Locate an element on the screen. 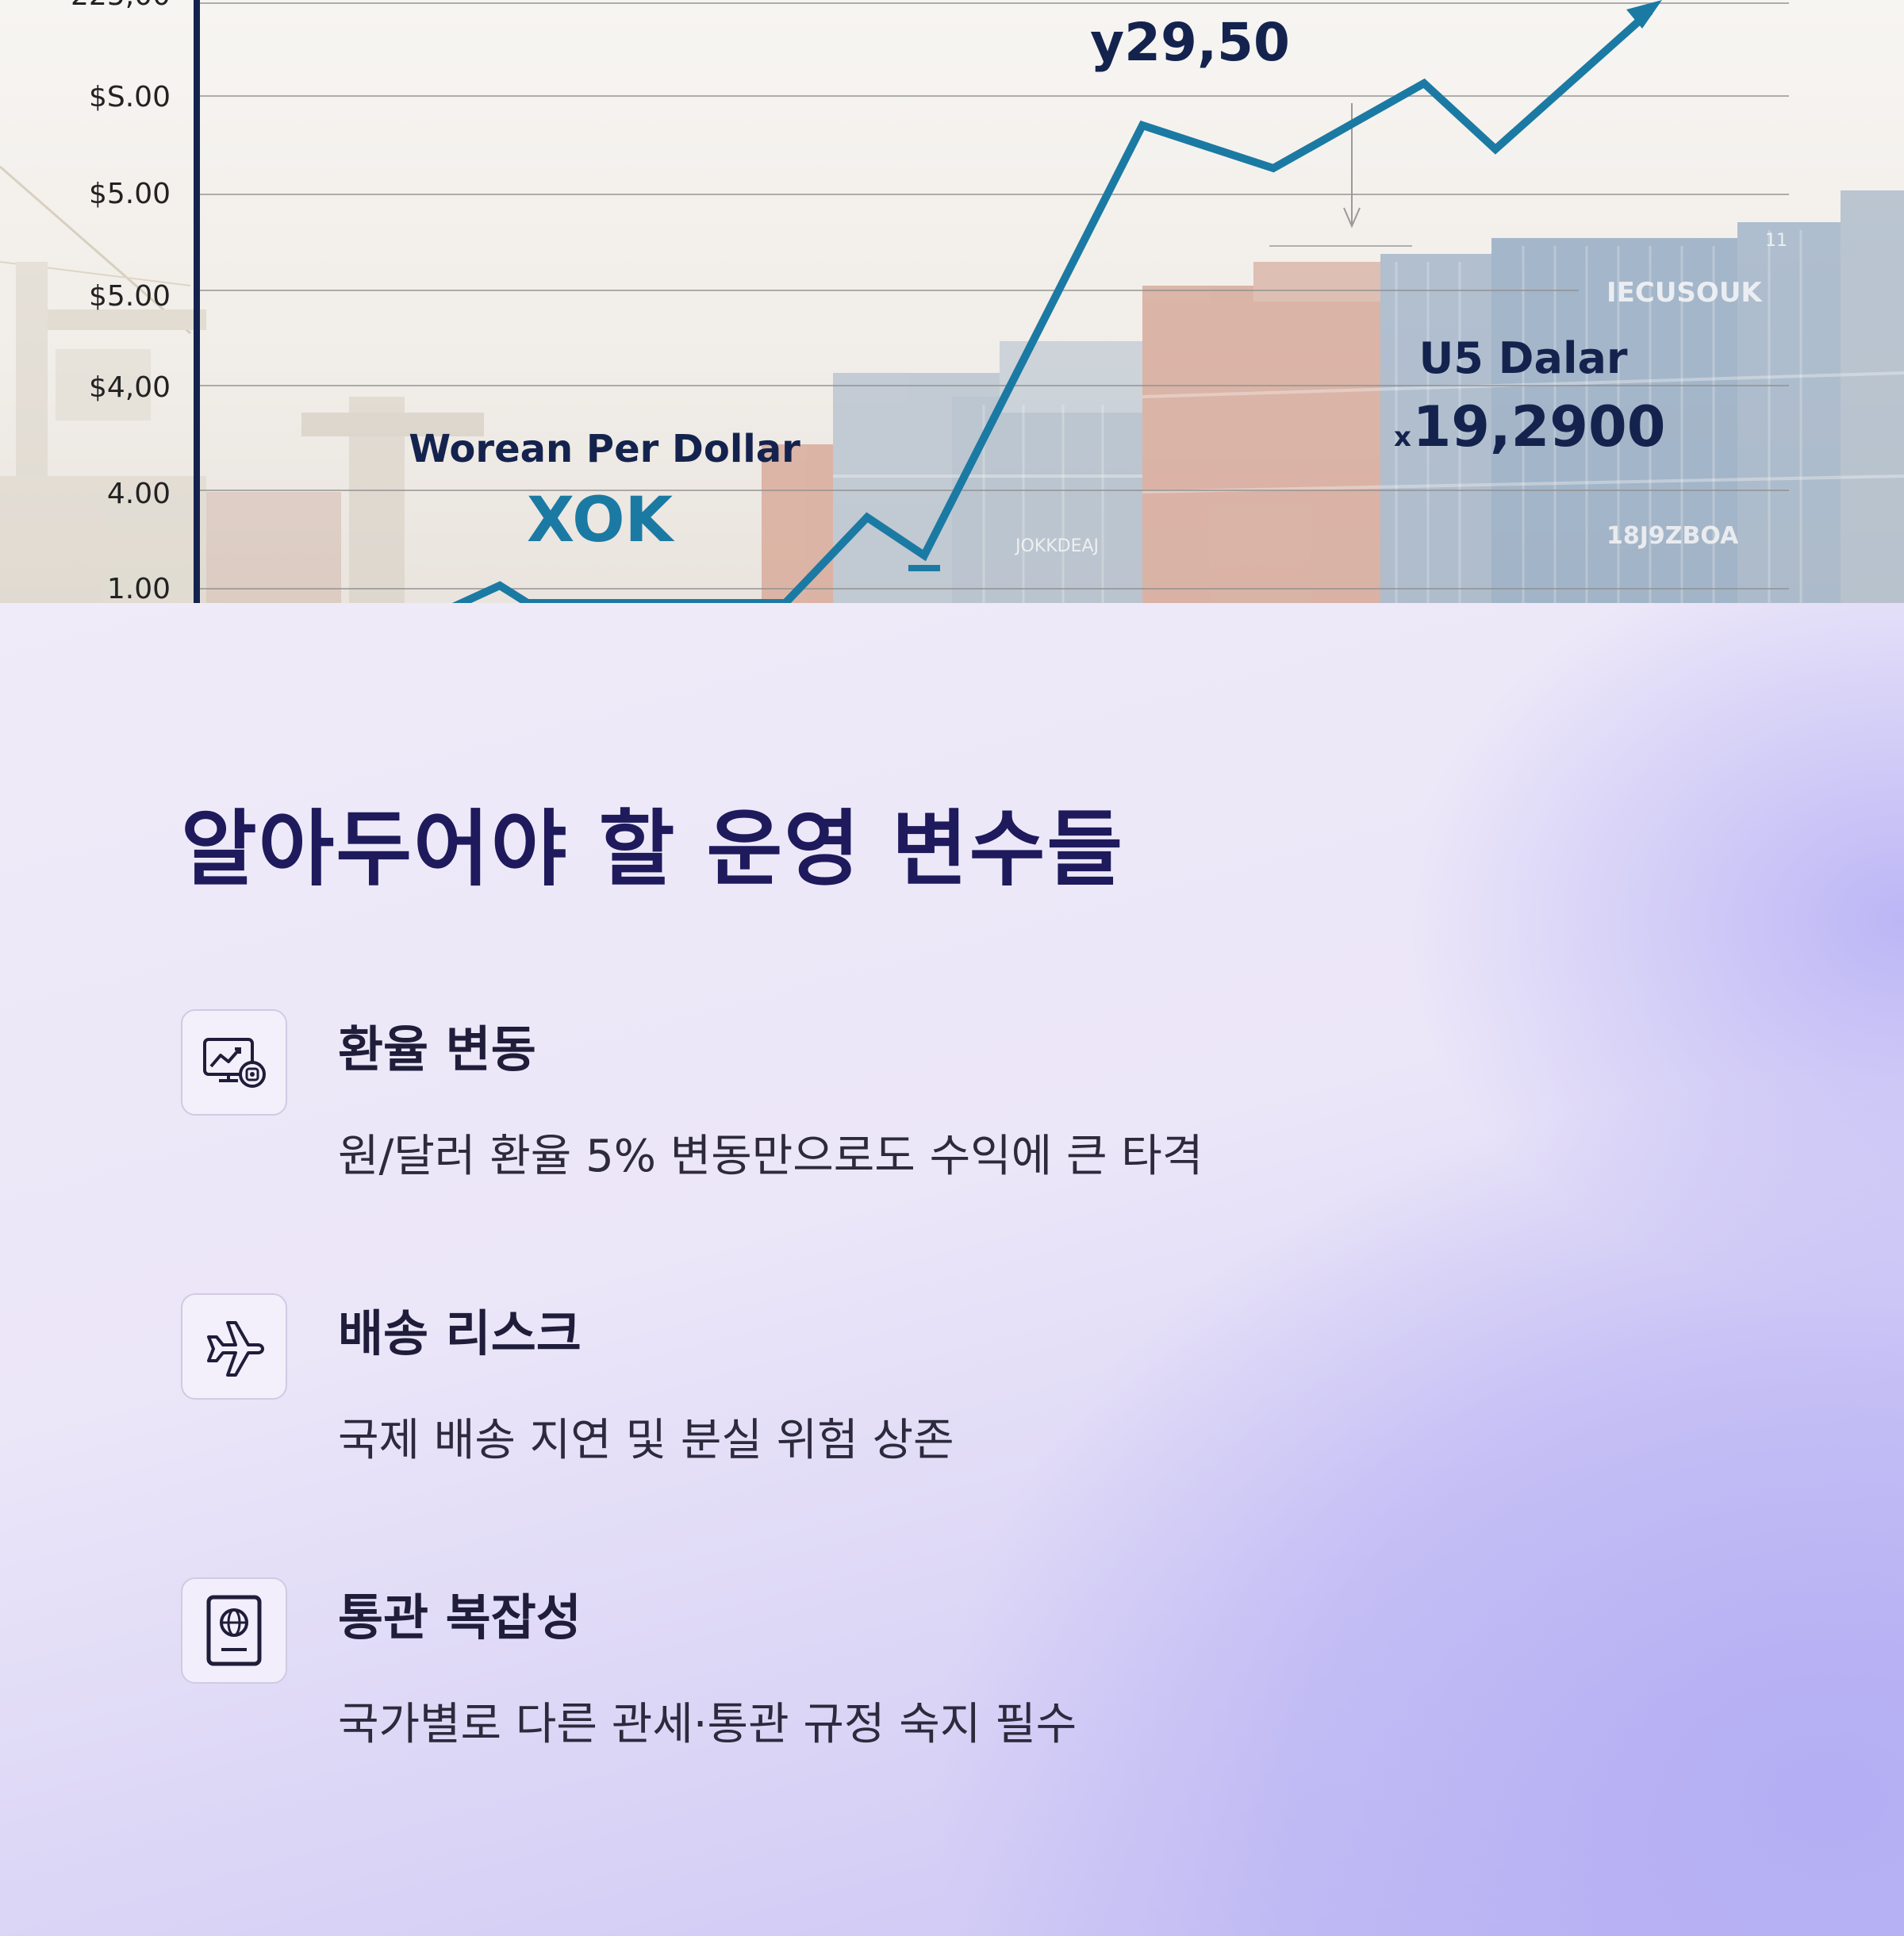  variable-item-customs-complexity: 통관 복잡성 국가별로 다른 관세·통관 규정 숙지 필수 is located at coordinates (934, 1680).